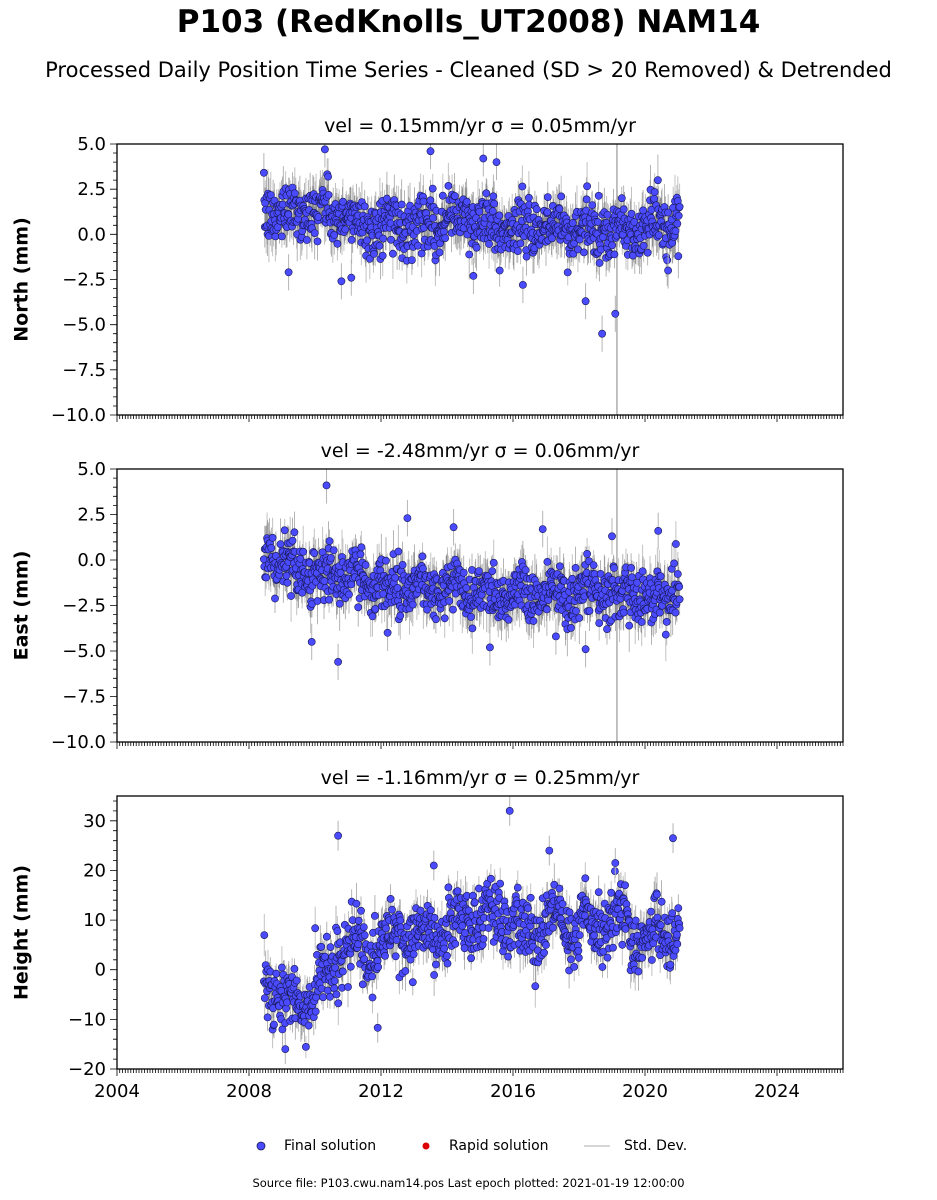 Image resolution: width=937 pixels, height=1200 pixels. I want to click on page-title: P103 (RedKnolls_UT2008) NAM14, so click(468, 22).